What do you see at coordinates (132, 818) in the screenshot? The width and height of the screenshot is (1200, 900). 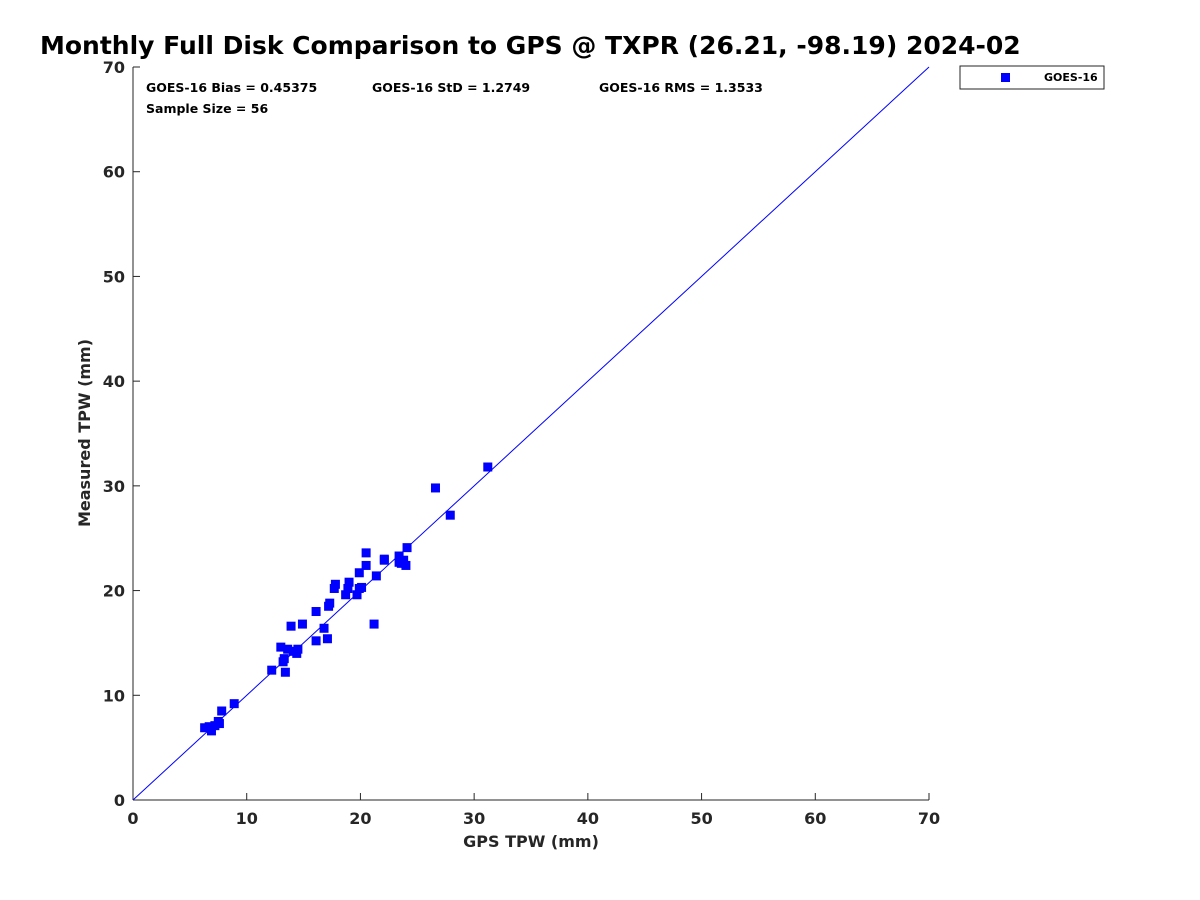 I see `x-tick-label: 0` at bounding box center [132, 818].